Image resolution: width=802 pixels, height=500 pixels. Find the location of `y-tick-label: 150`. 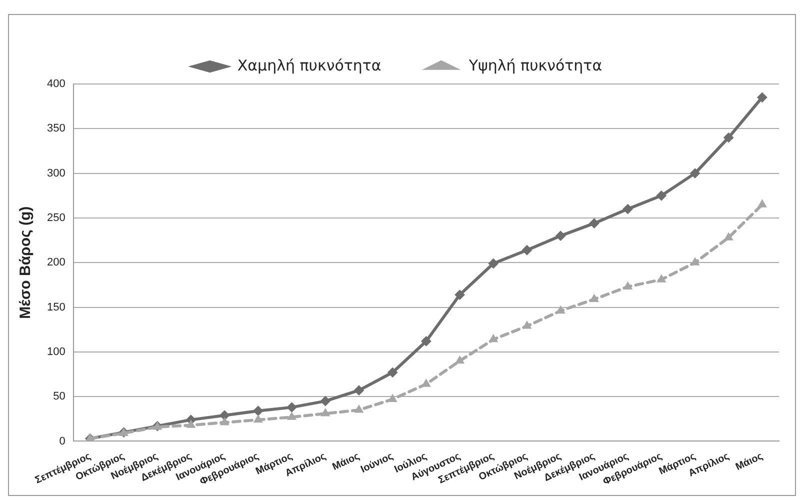

y-tick-label: 150 is located at coordinates (56, 307).